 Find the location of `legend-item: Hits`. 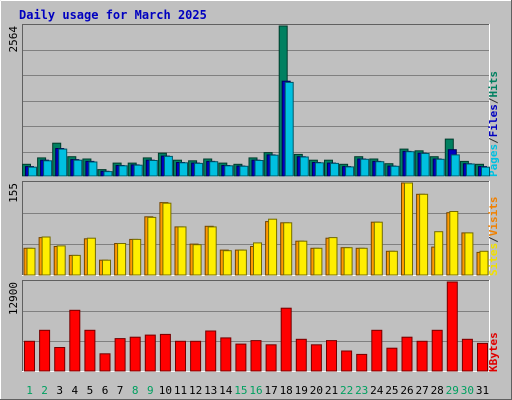

legend-item: Hits is located at coordinates (493, 84).